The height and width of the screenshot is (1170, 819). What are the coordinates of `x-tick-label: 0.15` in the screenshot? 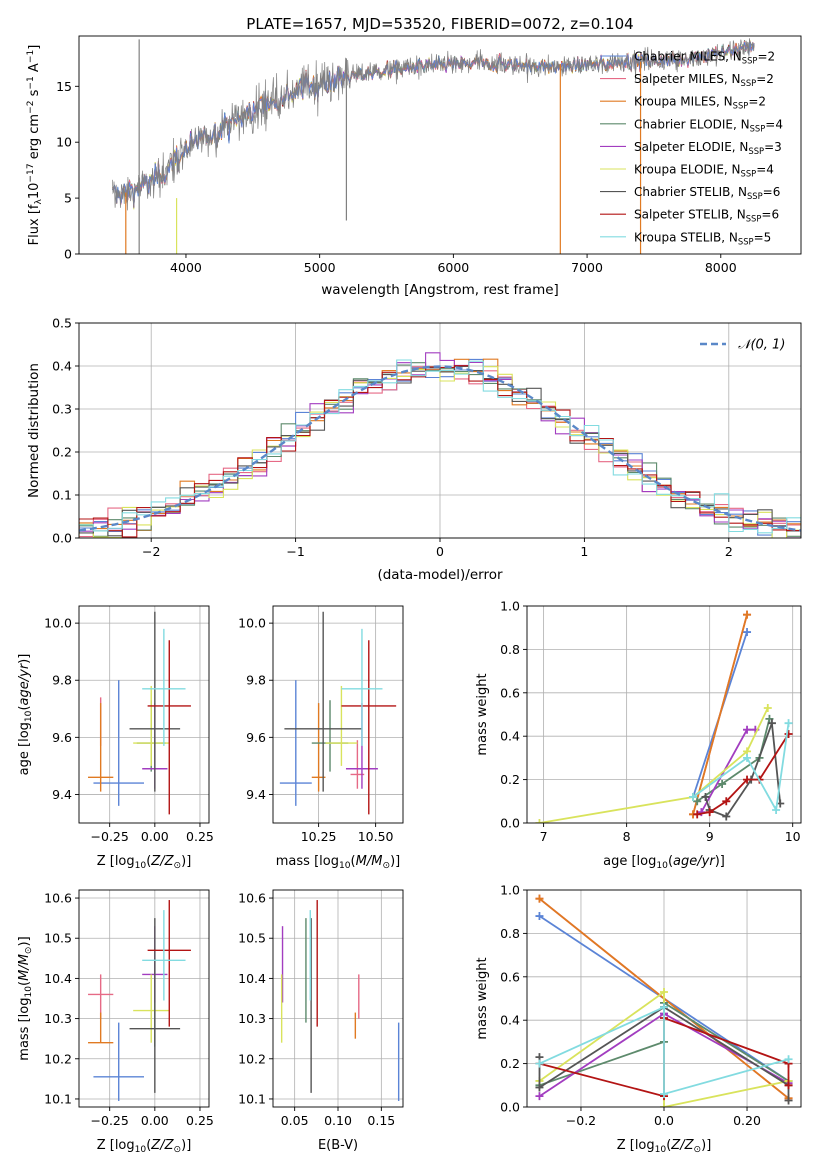 It's located at (381, 1120).